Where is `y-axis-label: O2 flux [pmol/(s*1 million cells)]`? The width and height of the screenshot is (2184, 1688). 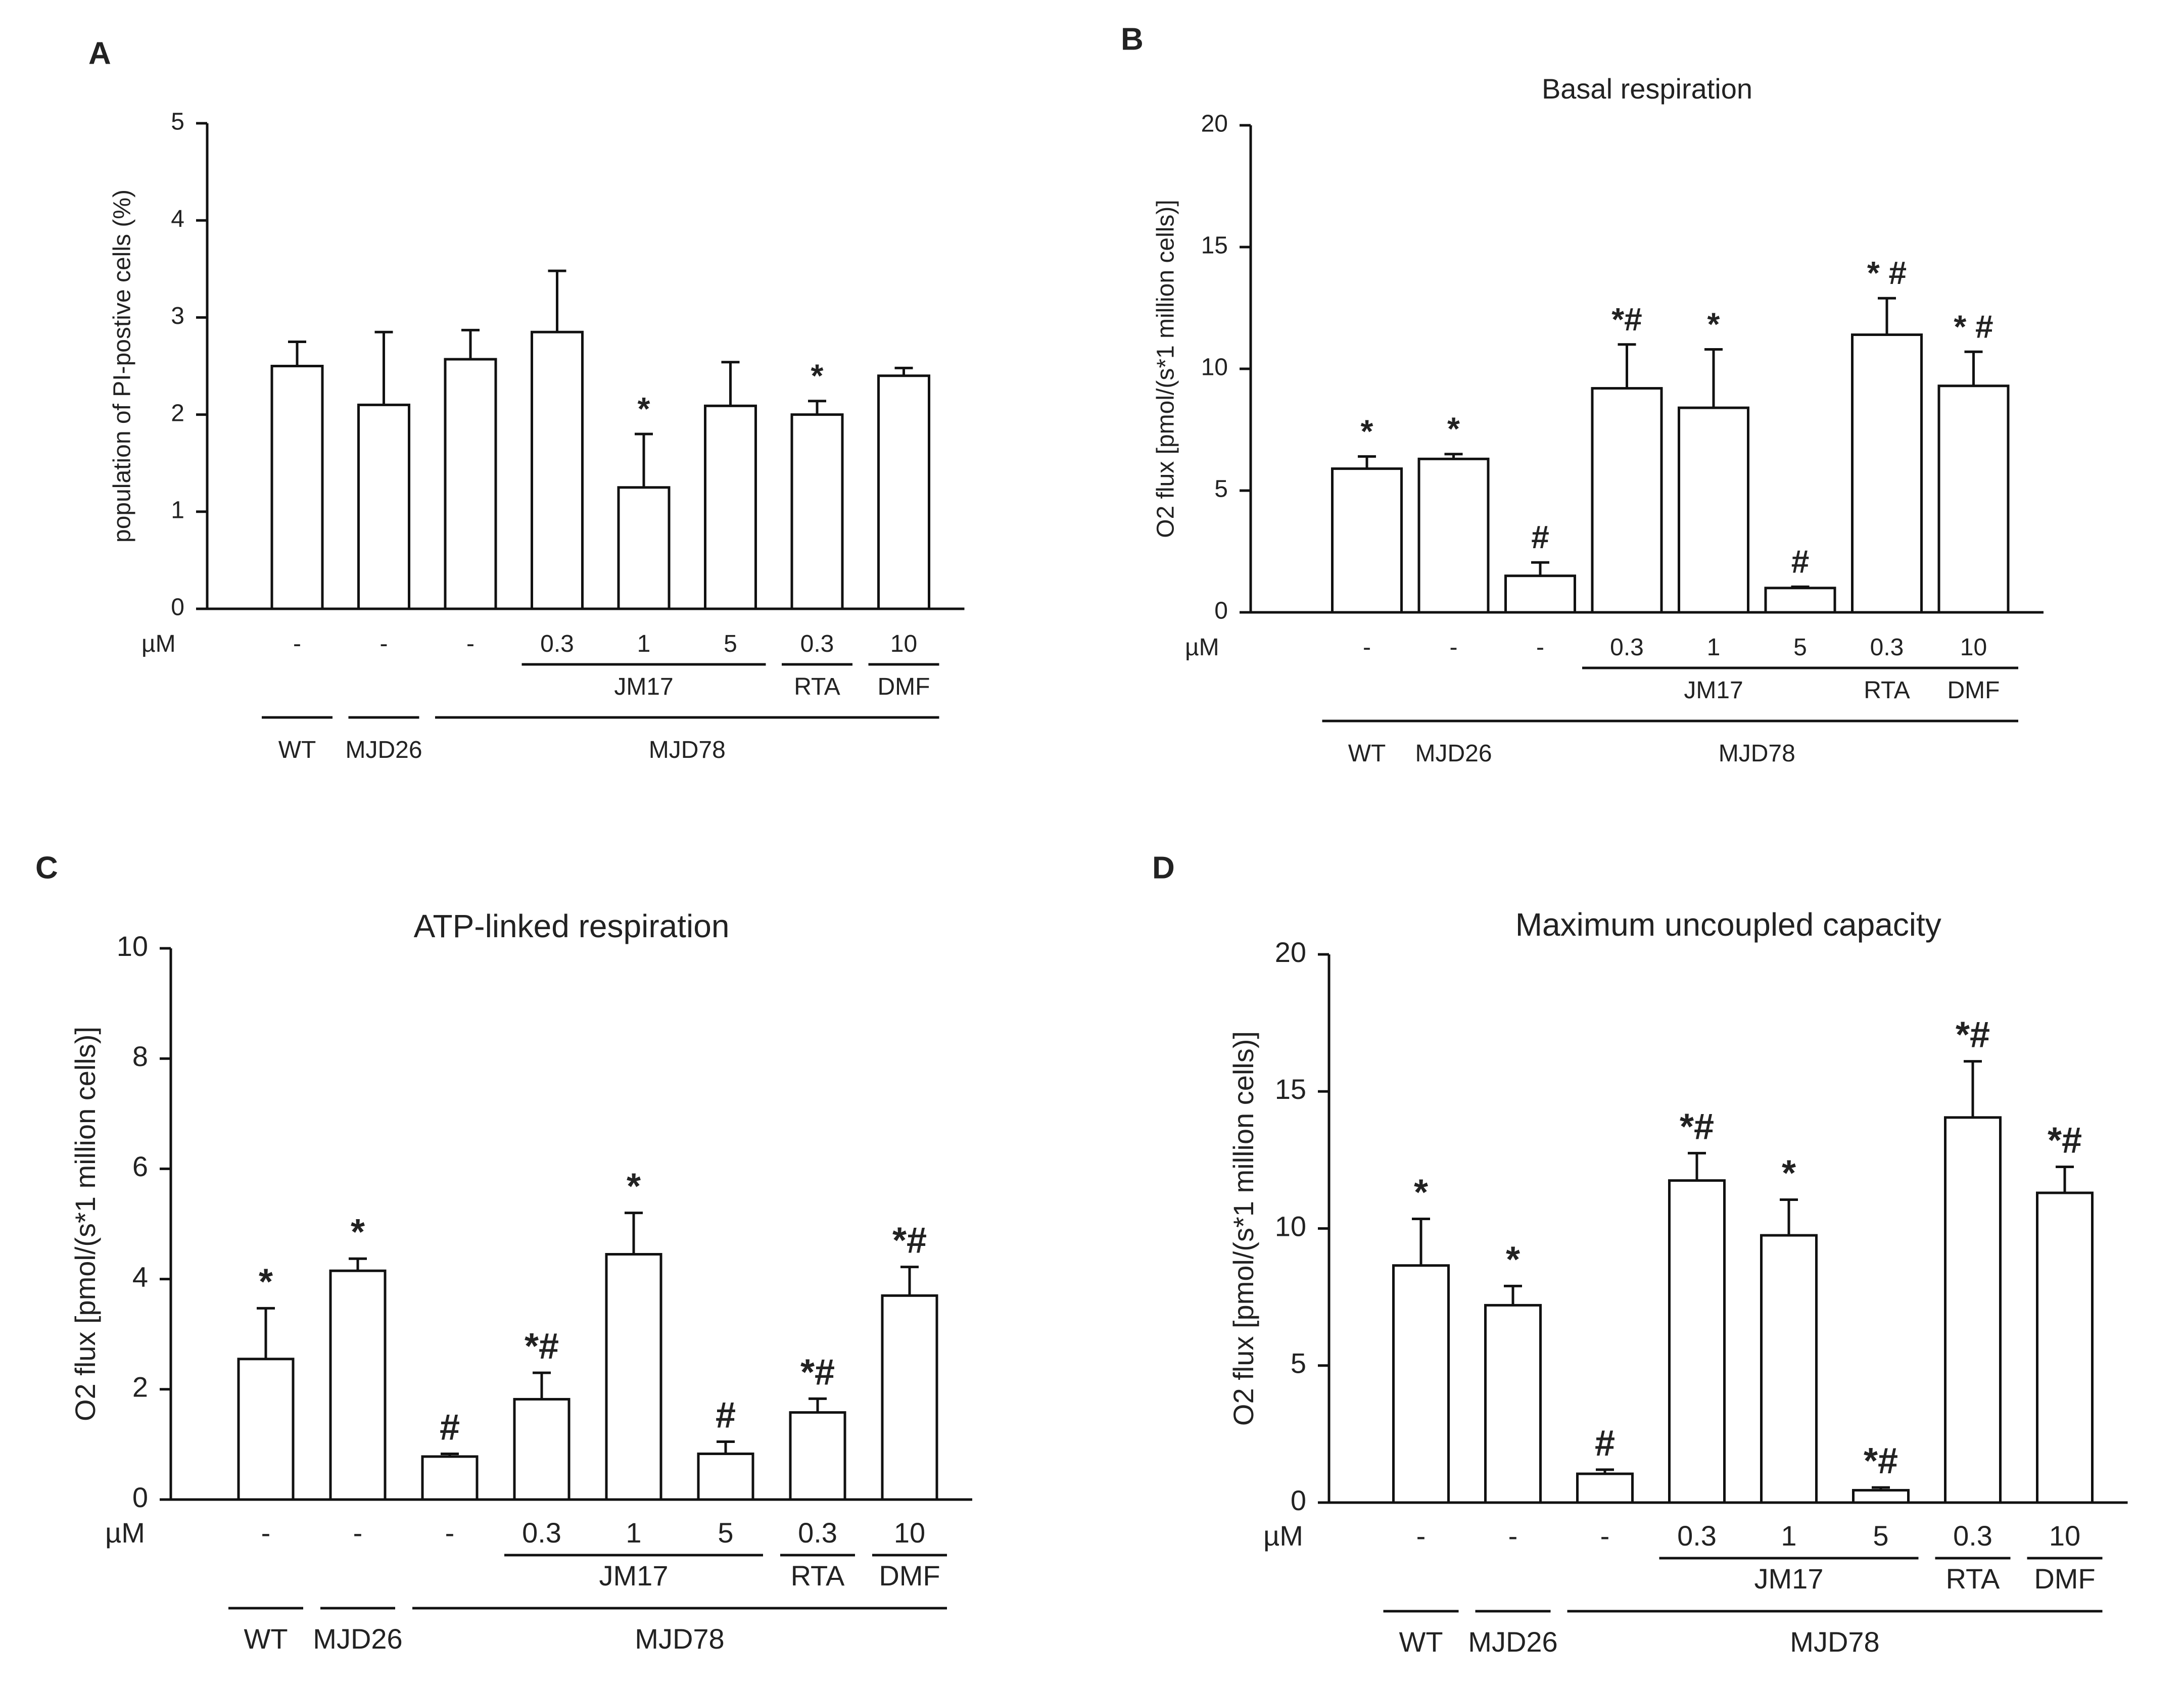 y-axis-label: O2 flux [pmol/(s*1 million cells)] is located at coordinates (1166, 369).